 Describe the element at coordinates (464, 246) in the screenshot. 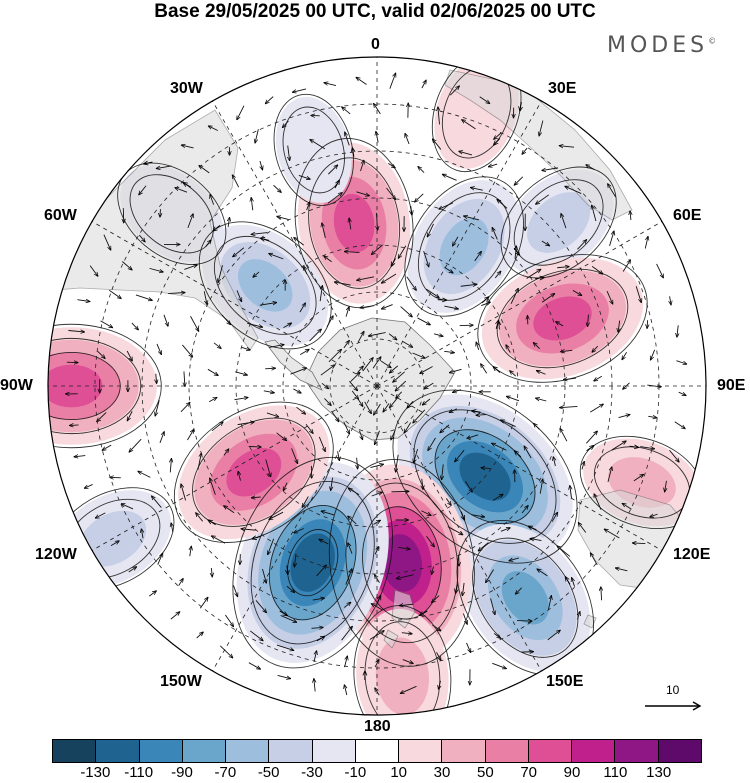

I see `anomaly-band` at that location.